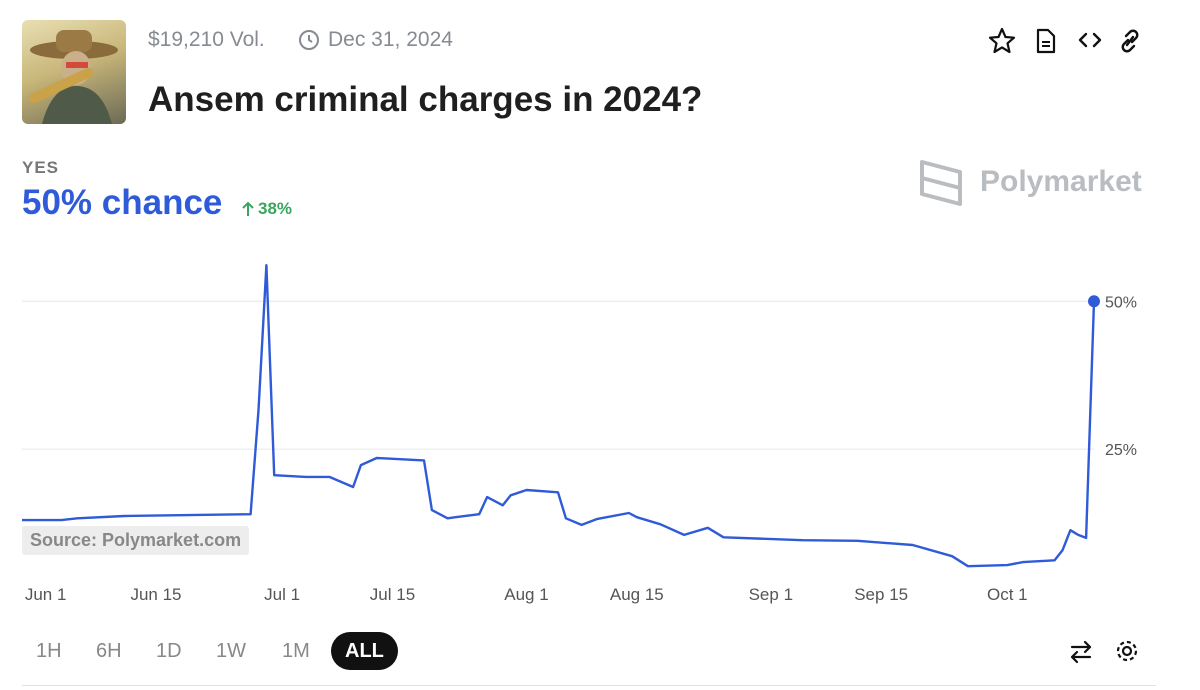 The width and height of the screenshot is (1200, 690). What do you see at coordinates (1002, 40) in the screenshot?
I see `star-button` at bounding box center [1002, 40].